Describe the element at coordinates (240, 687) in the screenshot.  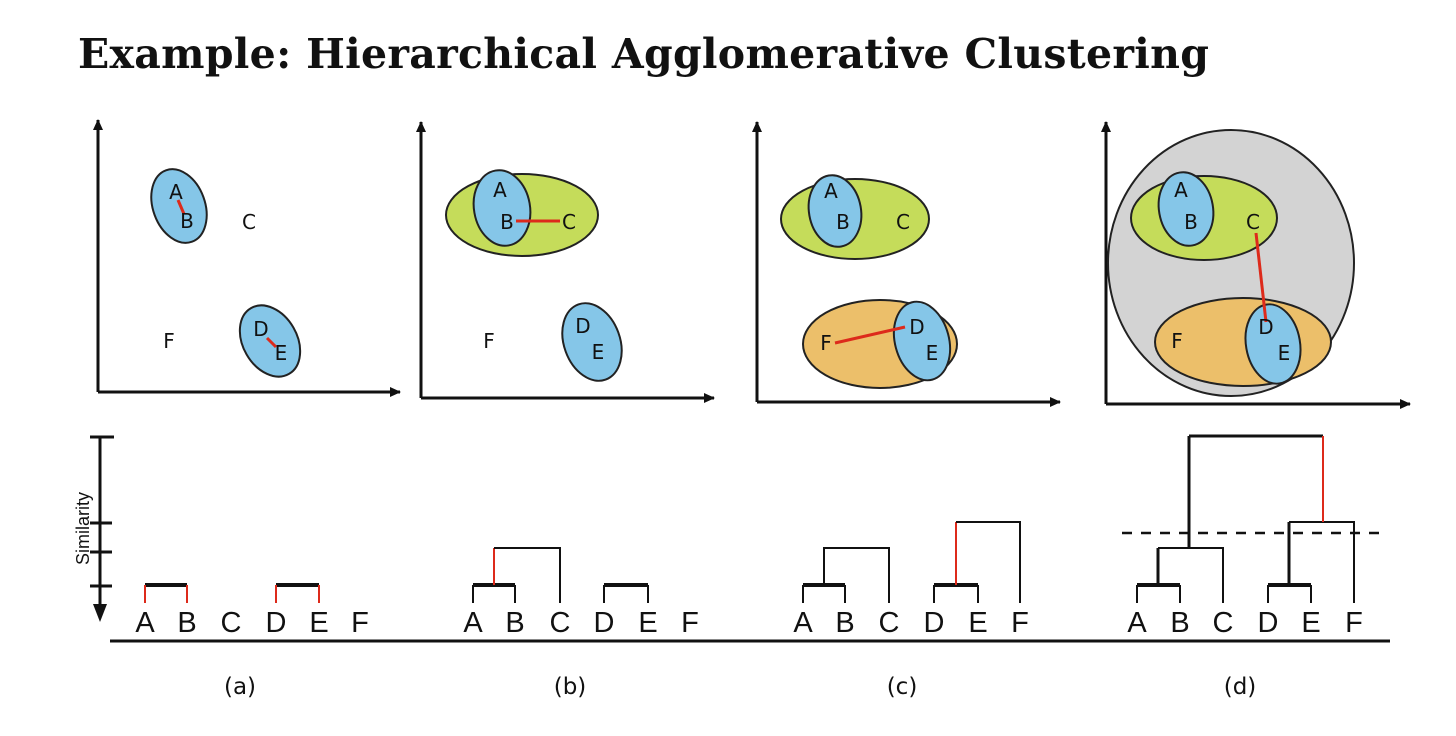
I see `panel-caption-a: (a)` at that location.